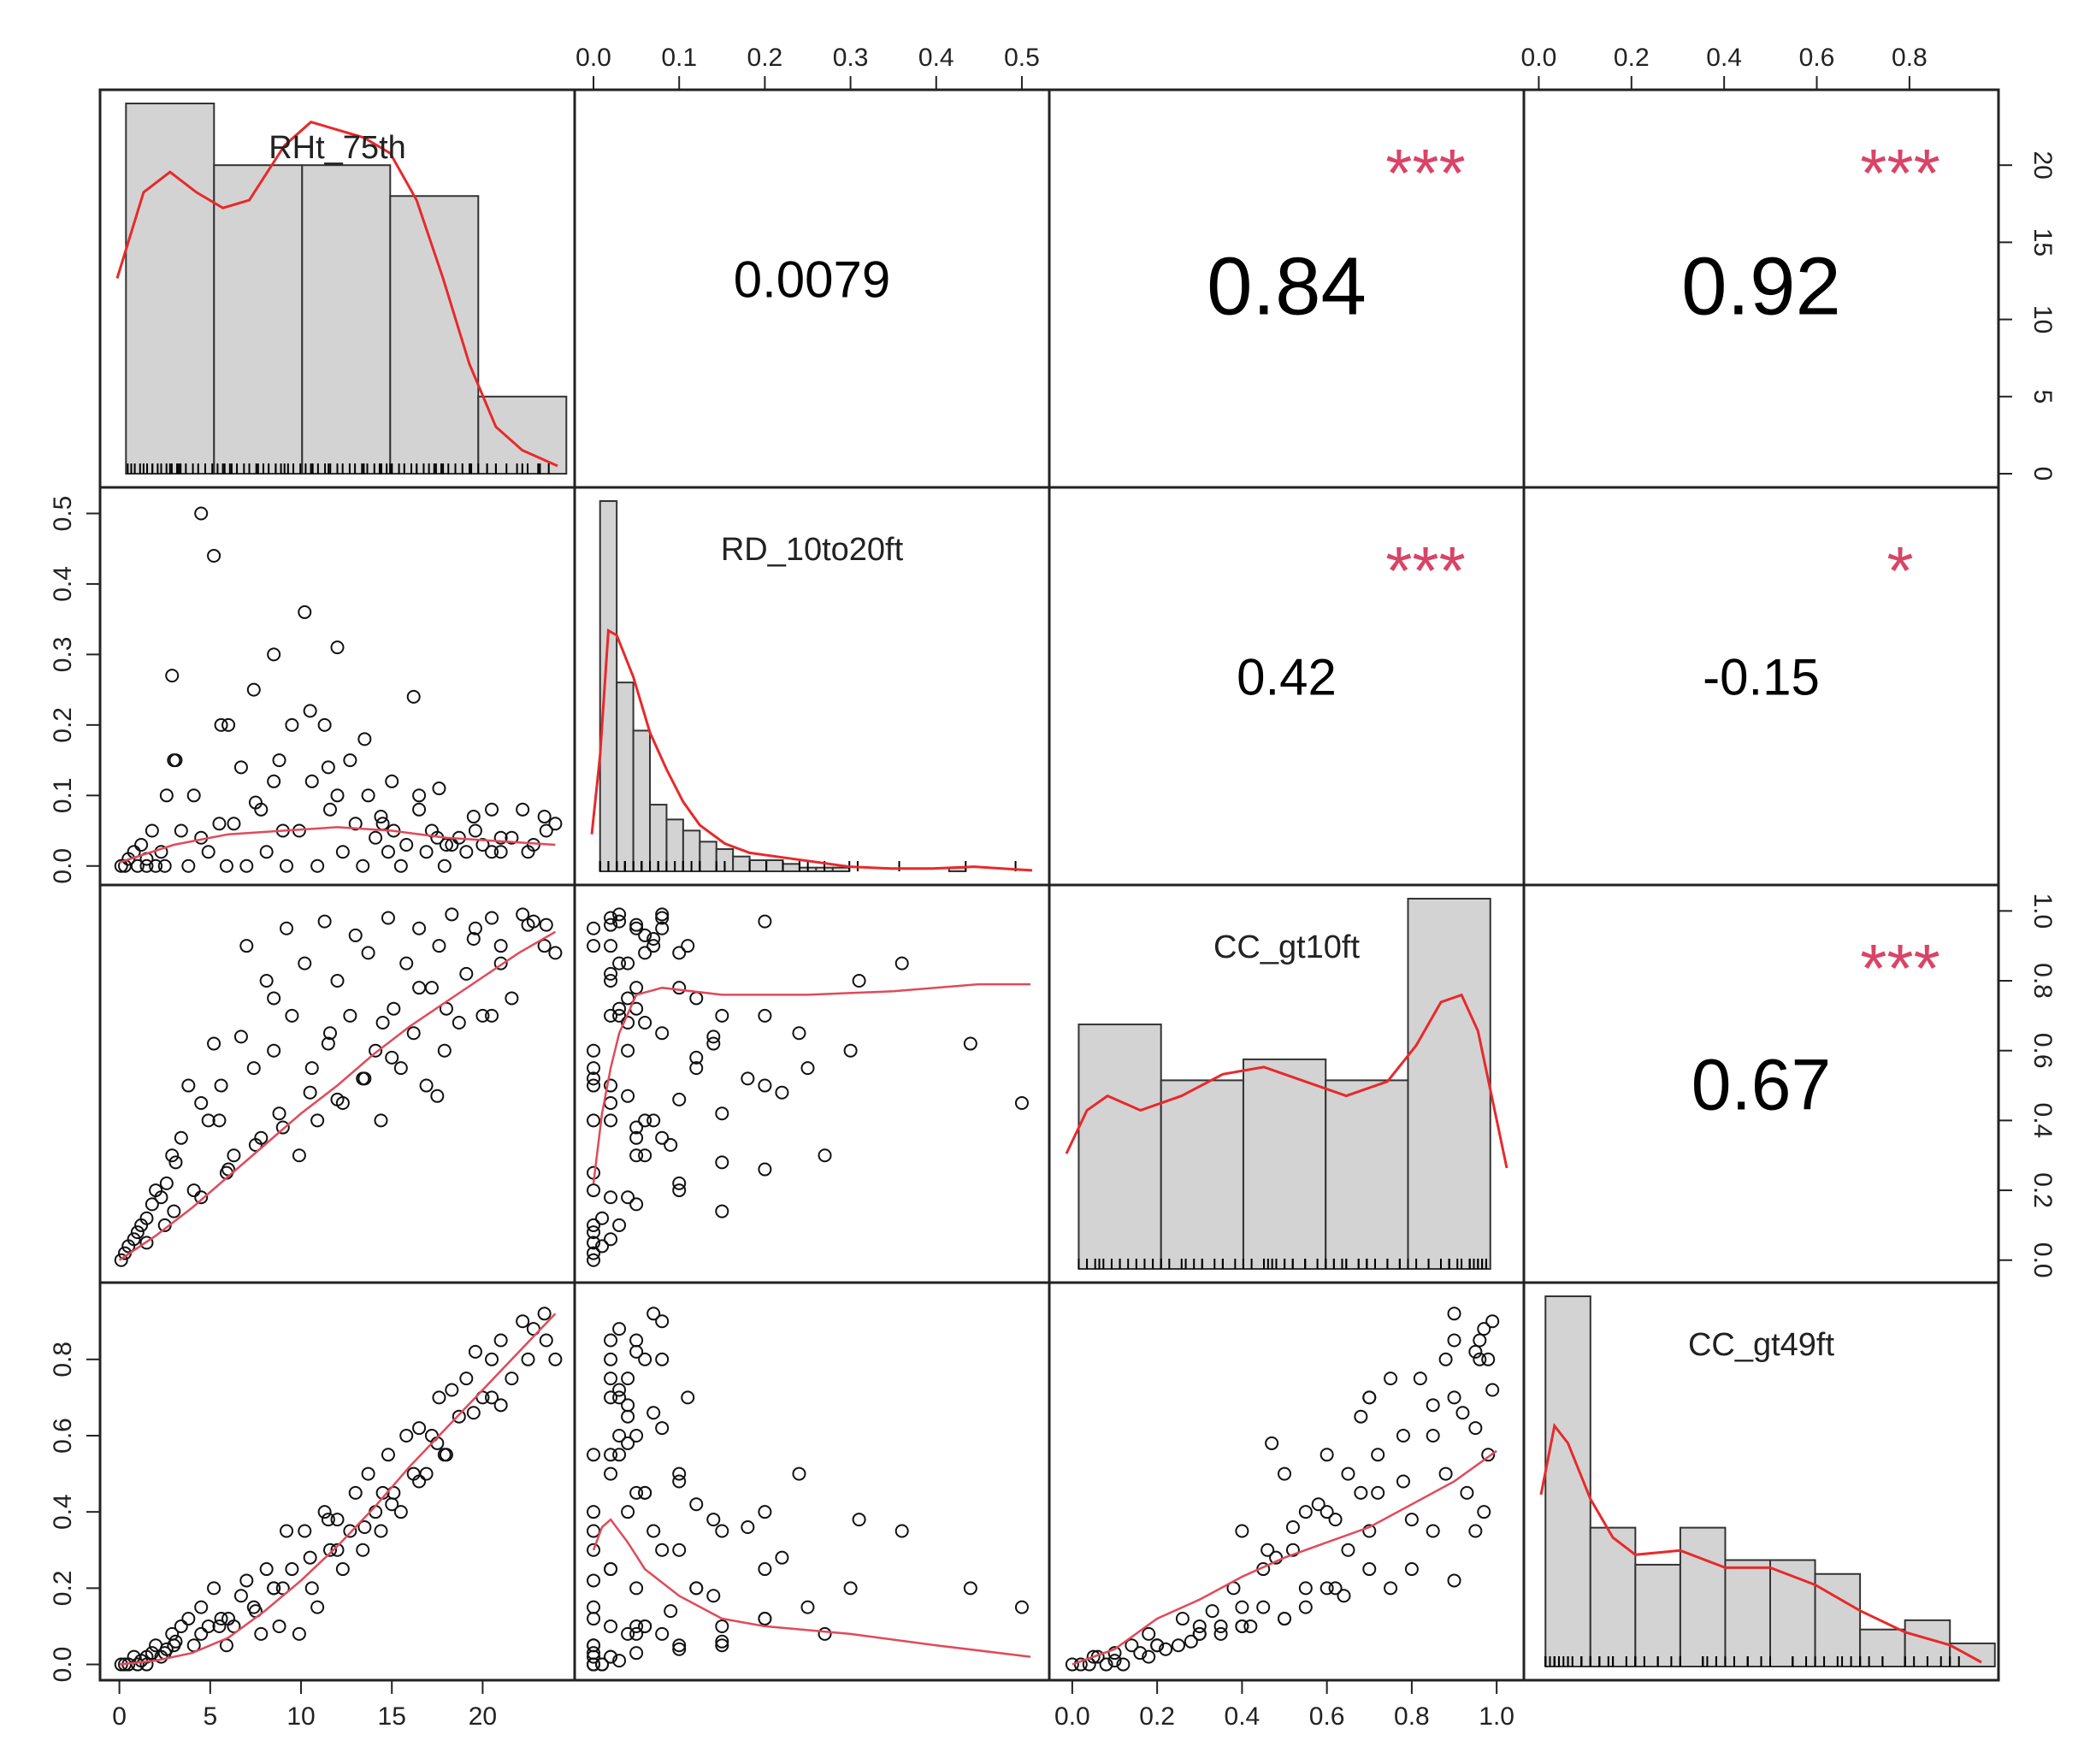 The width and height of the screenshot is (2090, 1764). I want to click on smooth-line-CC_gt10ft-RD_10to20ft, so click(811, 1083).